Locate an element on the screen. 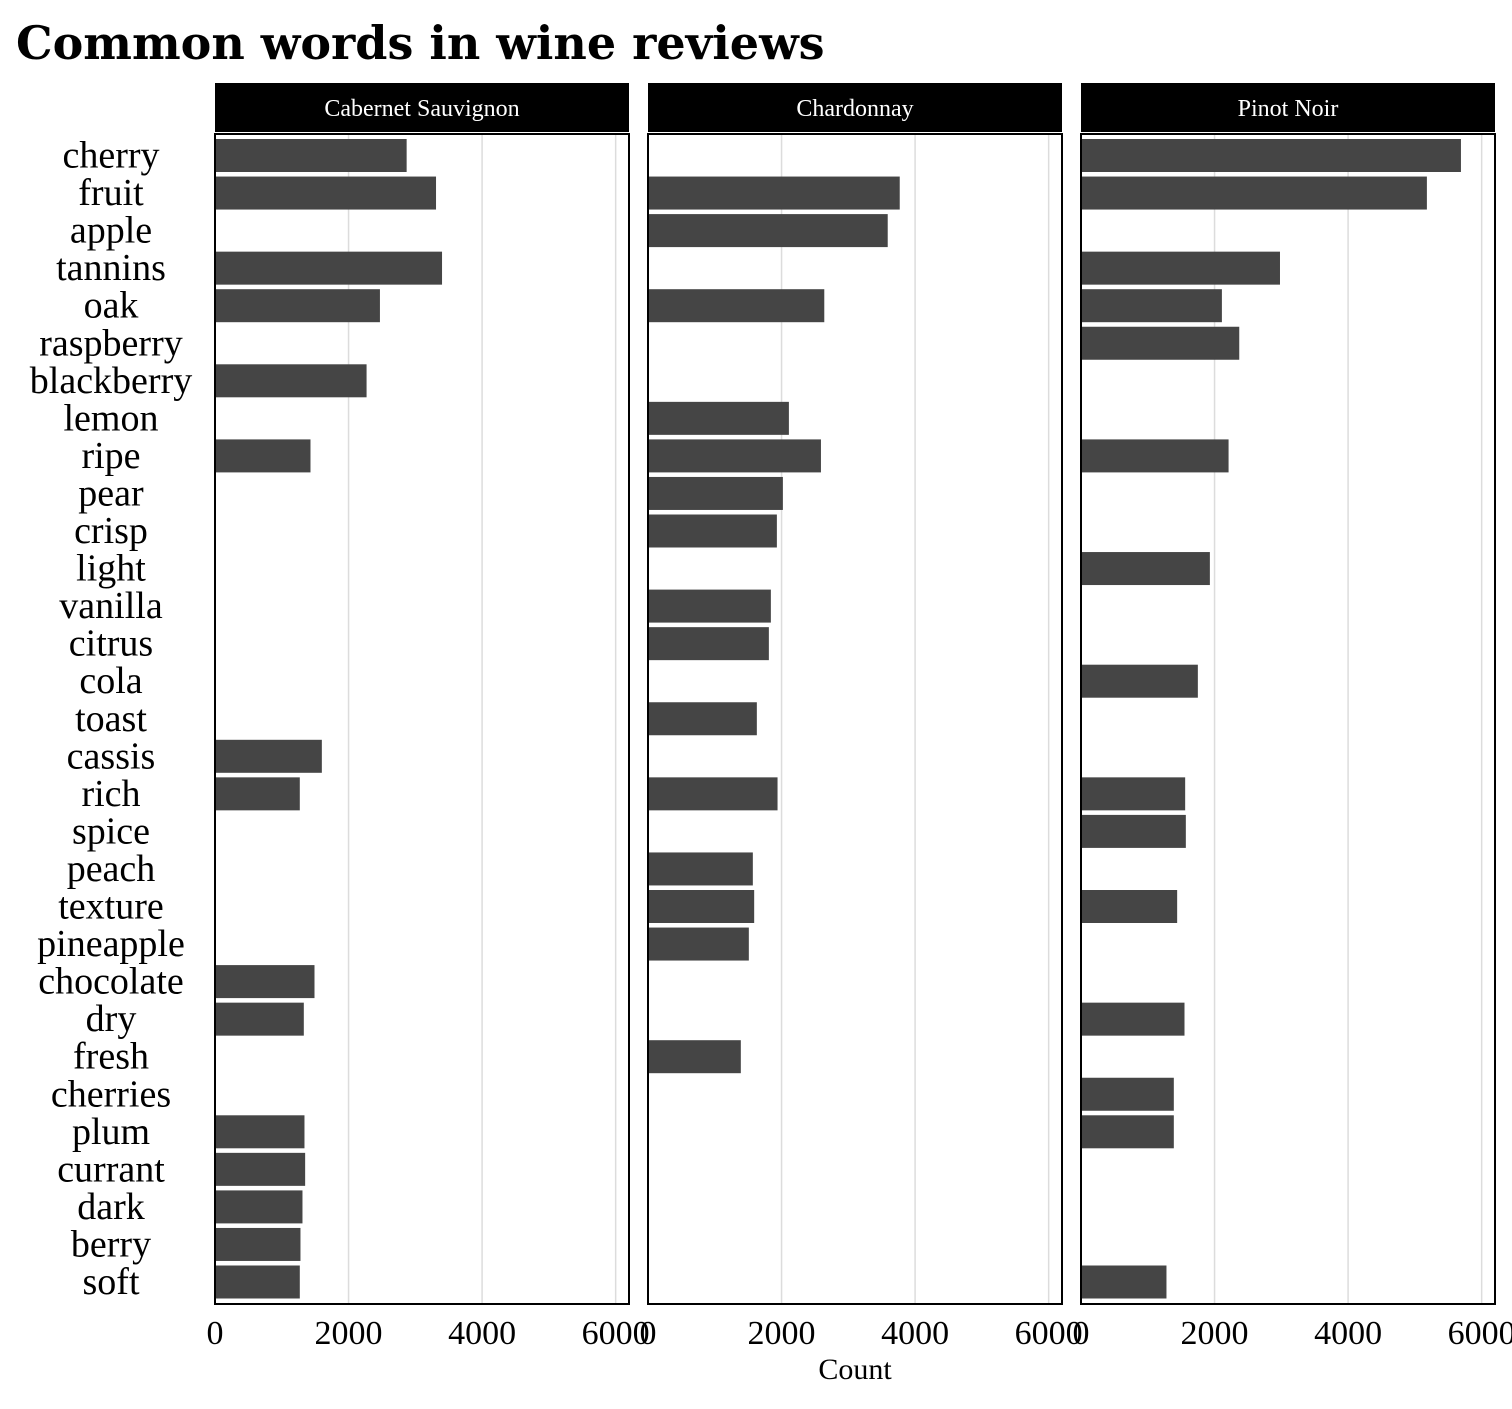 The height and width of the screenshot is (1409, 1512). word-label: peach is located at coordinates (111, 869).